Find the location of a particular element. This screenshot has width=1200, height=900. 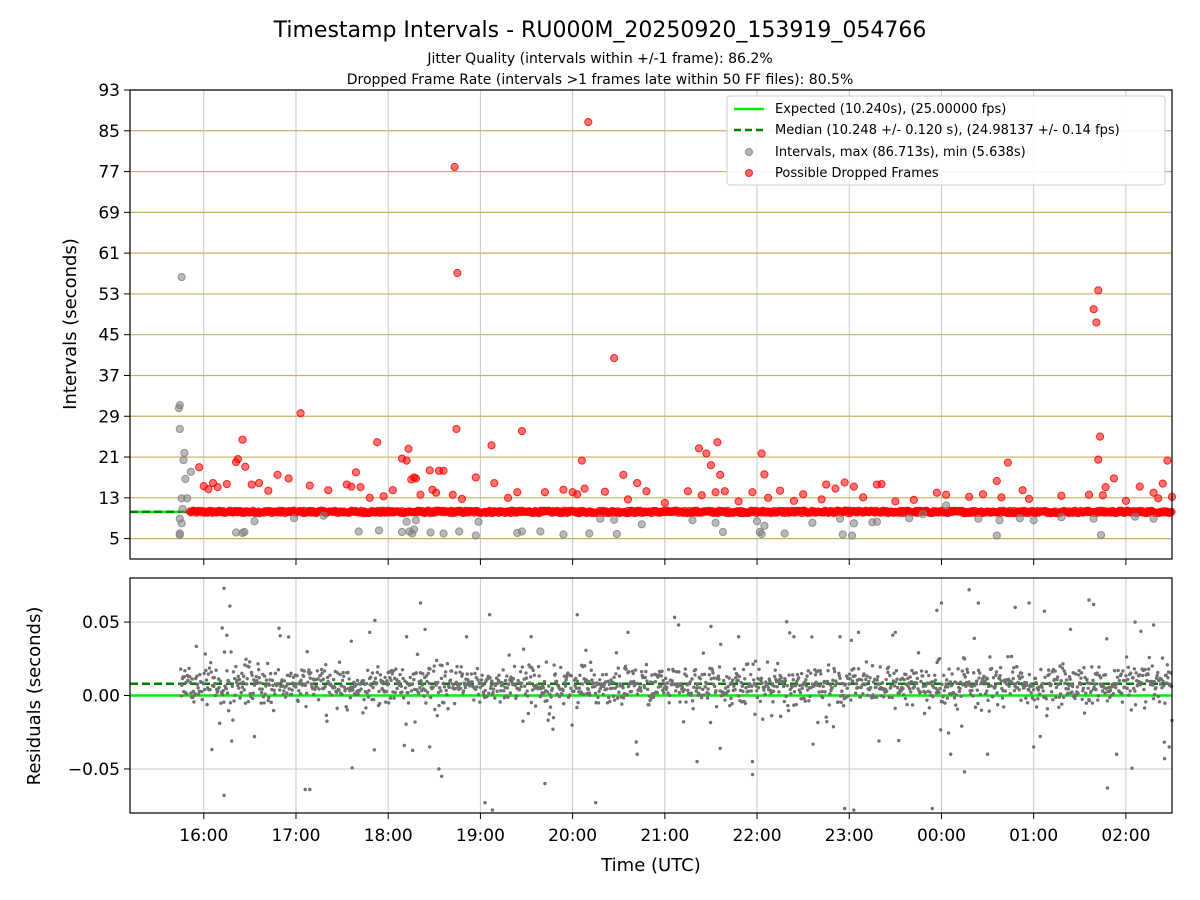

legend-intervals-label: Intervals, max (86.713s), min (5.638s) is located at coordinates (900, 152).